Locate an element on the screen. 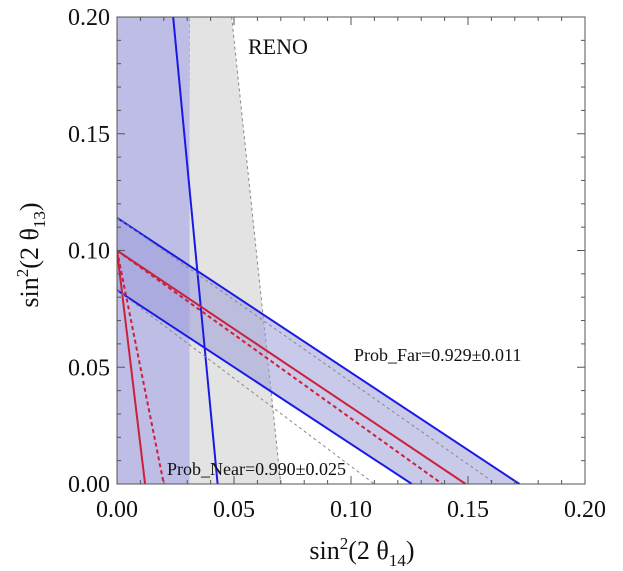 The image size is (623, 571). x-tick-label: 0.15 is located at coordinates (468, 510).